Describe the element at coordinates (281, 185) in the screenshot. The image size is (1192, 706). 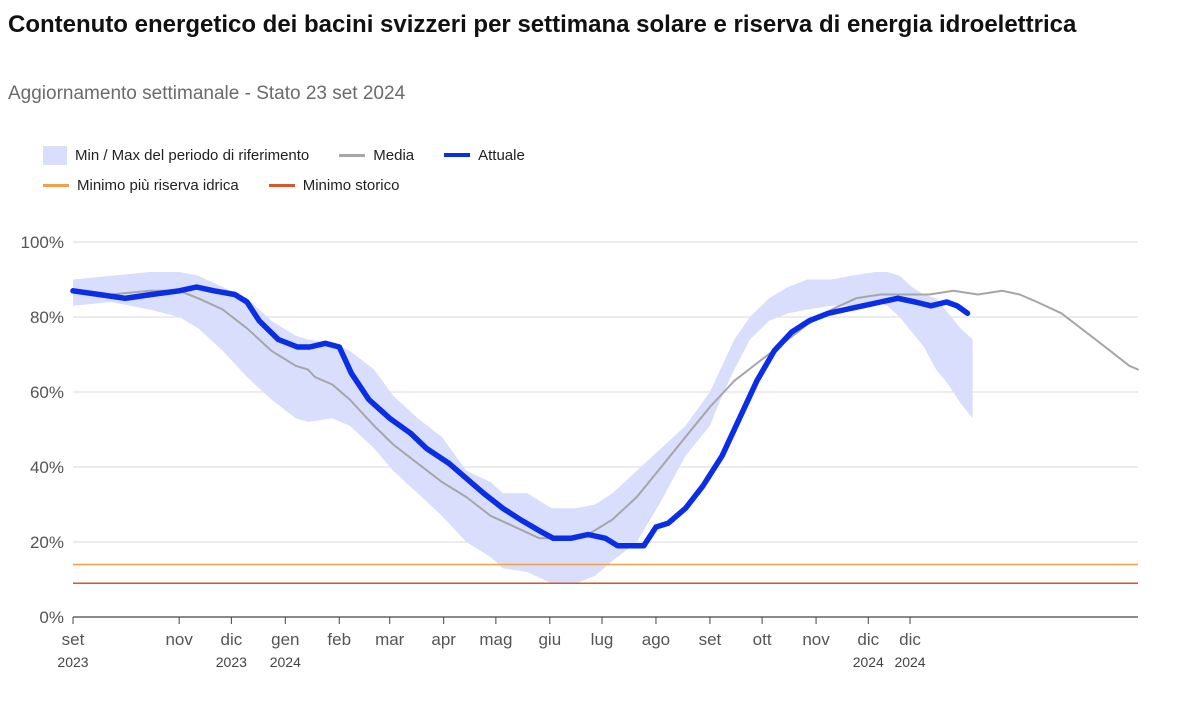
I see `legend-swatch-histmin` at that location.